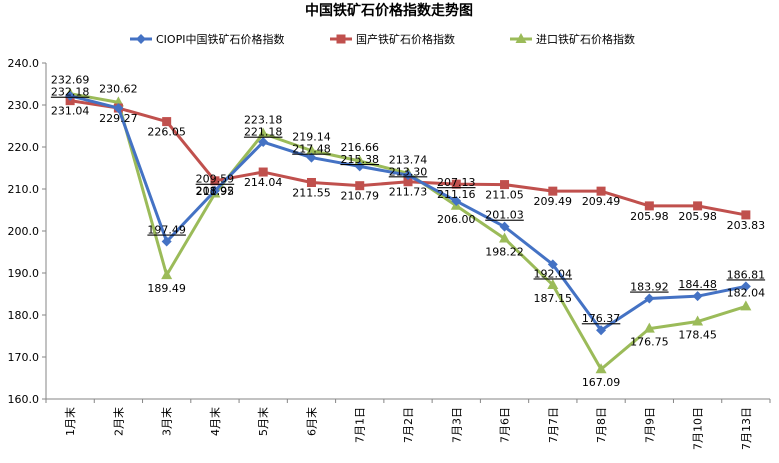  I want to click on data-label: 210.79, so click(359, 196).